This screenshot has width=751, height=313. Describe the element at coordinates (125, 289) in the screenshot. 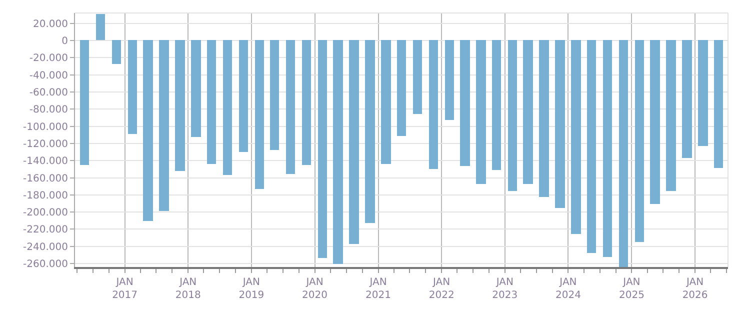

I see `x-tick-label: JAN 2017` at that location.